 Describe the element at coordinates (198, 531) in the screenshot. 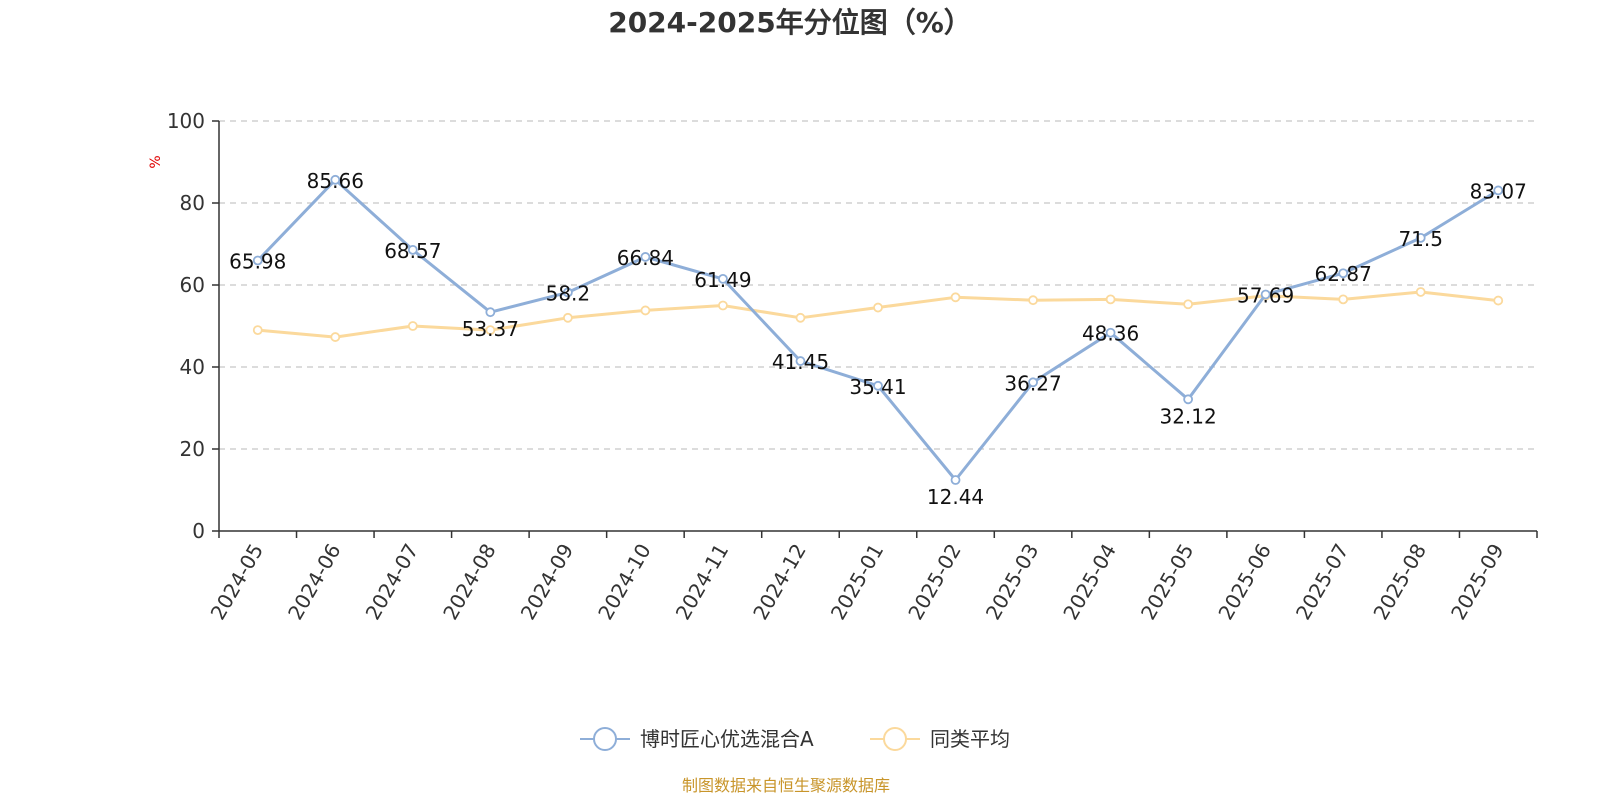

I see `y-tick-label: 0` at that location.